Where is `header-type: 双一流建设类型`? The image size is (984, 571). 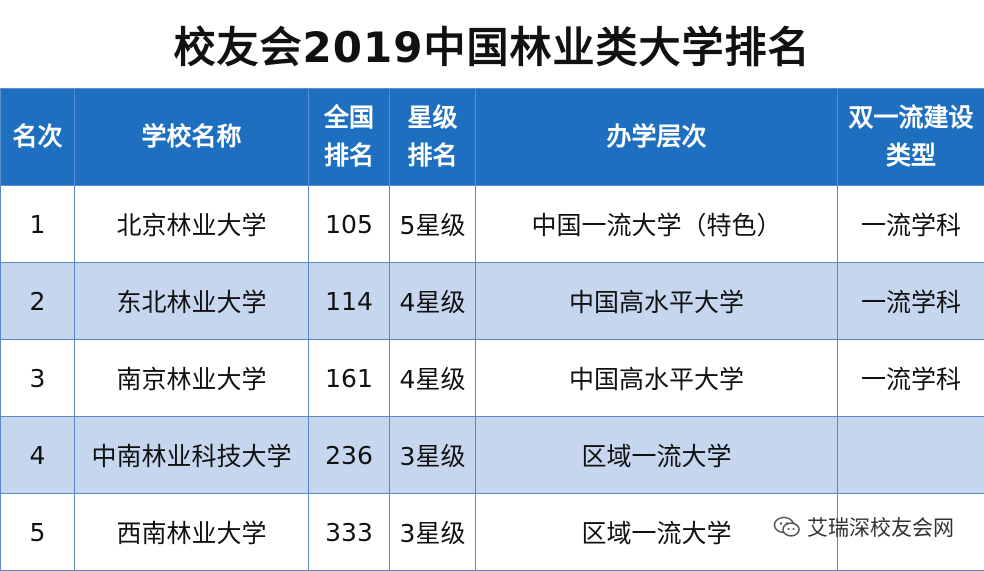
header-type: 双一流建设类型 is located at coordinates (911, 137).